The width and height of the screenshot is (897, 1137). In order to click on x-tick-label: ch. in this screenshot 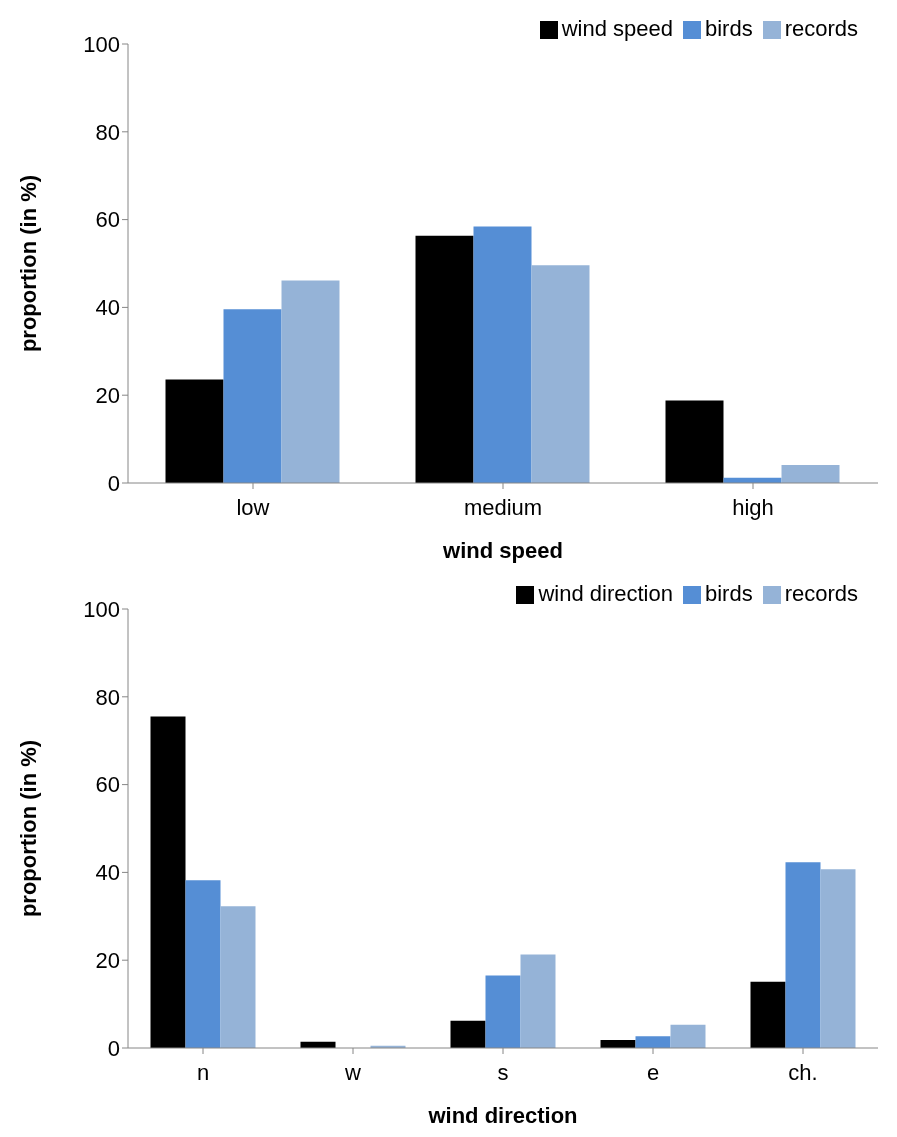, I will do `click(803, 1072)`.